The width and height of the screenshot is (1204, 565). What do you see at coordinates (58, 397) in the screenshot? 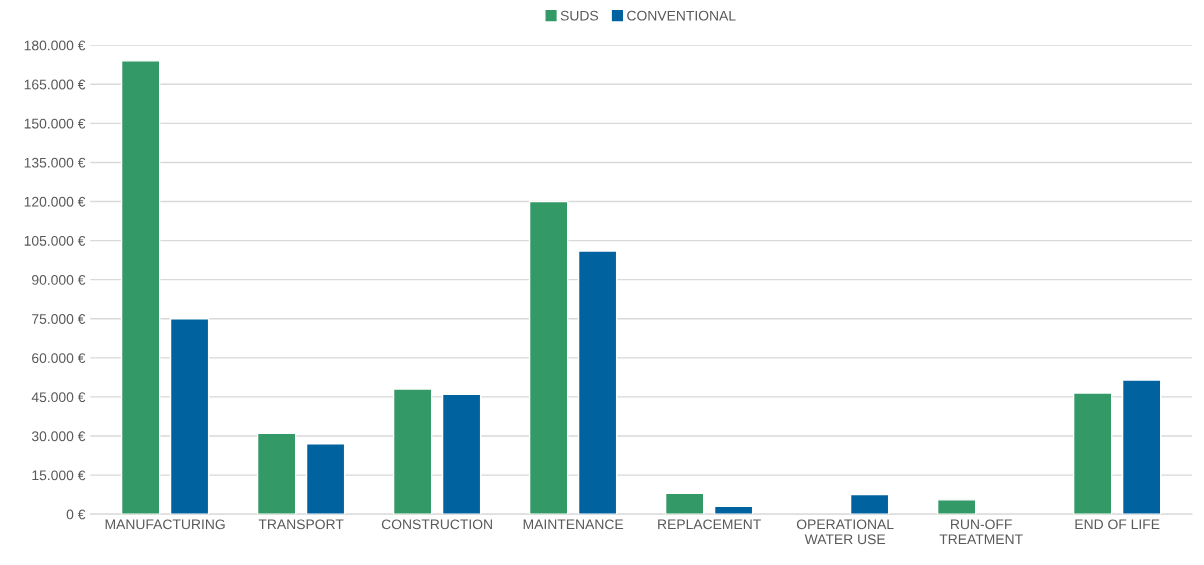
I see `y-tick-label: 45.000 €` at bounding box center [58, 397].